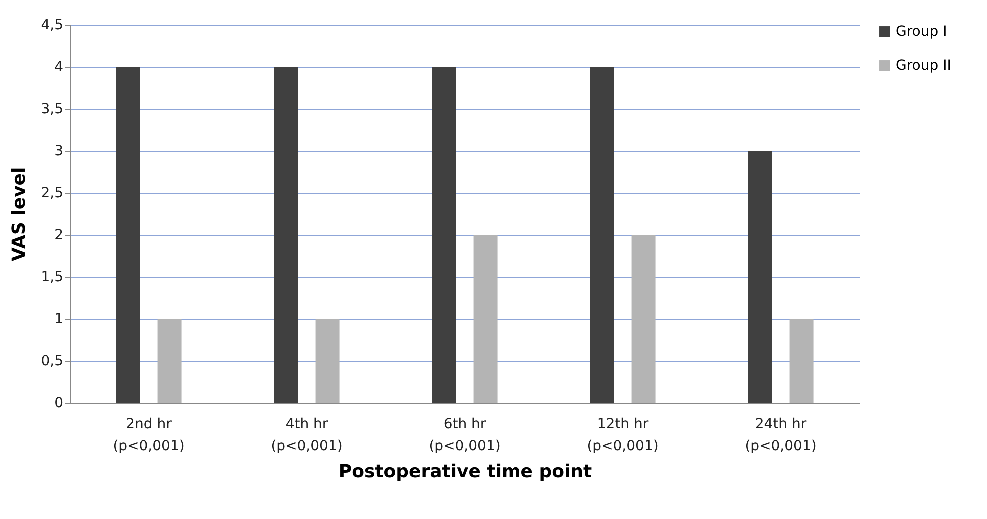 The width and height of the screenshot is (987, 519). I want to click on y-tick-label: 3,5, so click(52, 110).